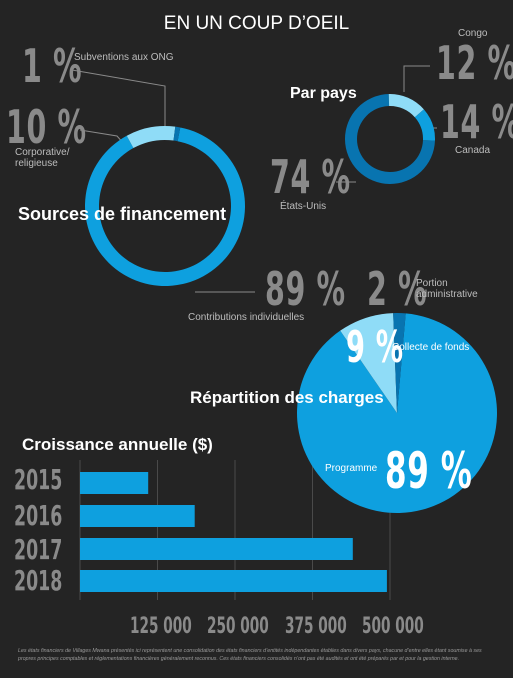 Image resolution: width=513 pixels, height=678 pixels. What do you see at coordinates (216, 549) in the screenshot?
I see `bar-2017` at bounding box center [216, 549].